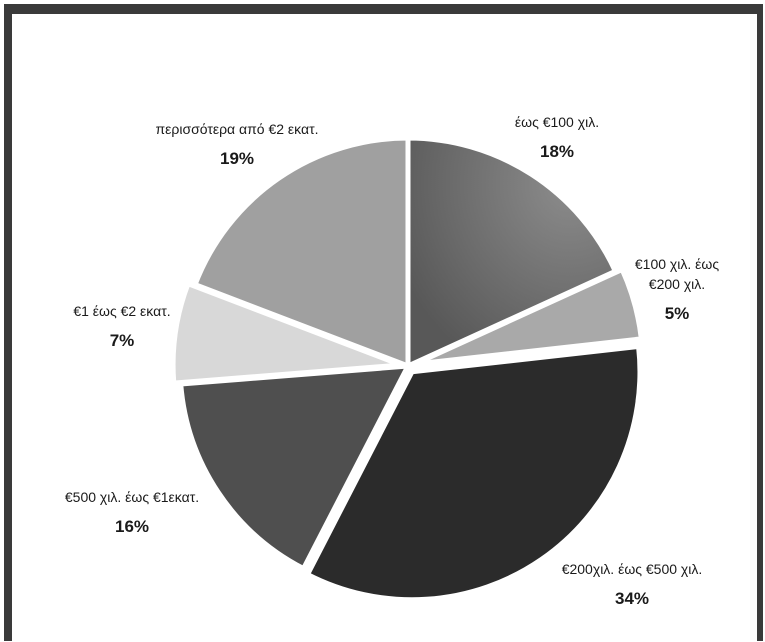 This screenshot has width=765, height=642. I want to click on slice-label: έως €100 χιλ., so click(557, 122).